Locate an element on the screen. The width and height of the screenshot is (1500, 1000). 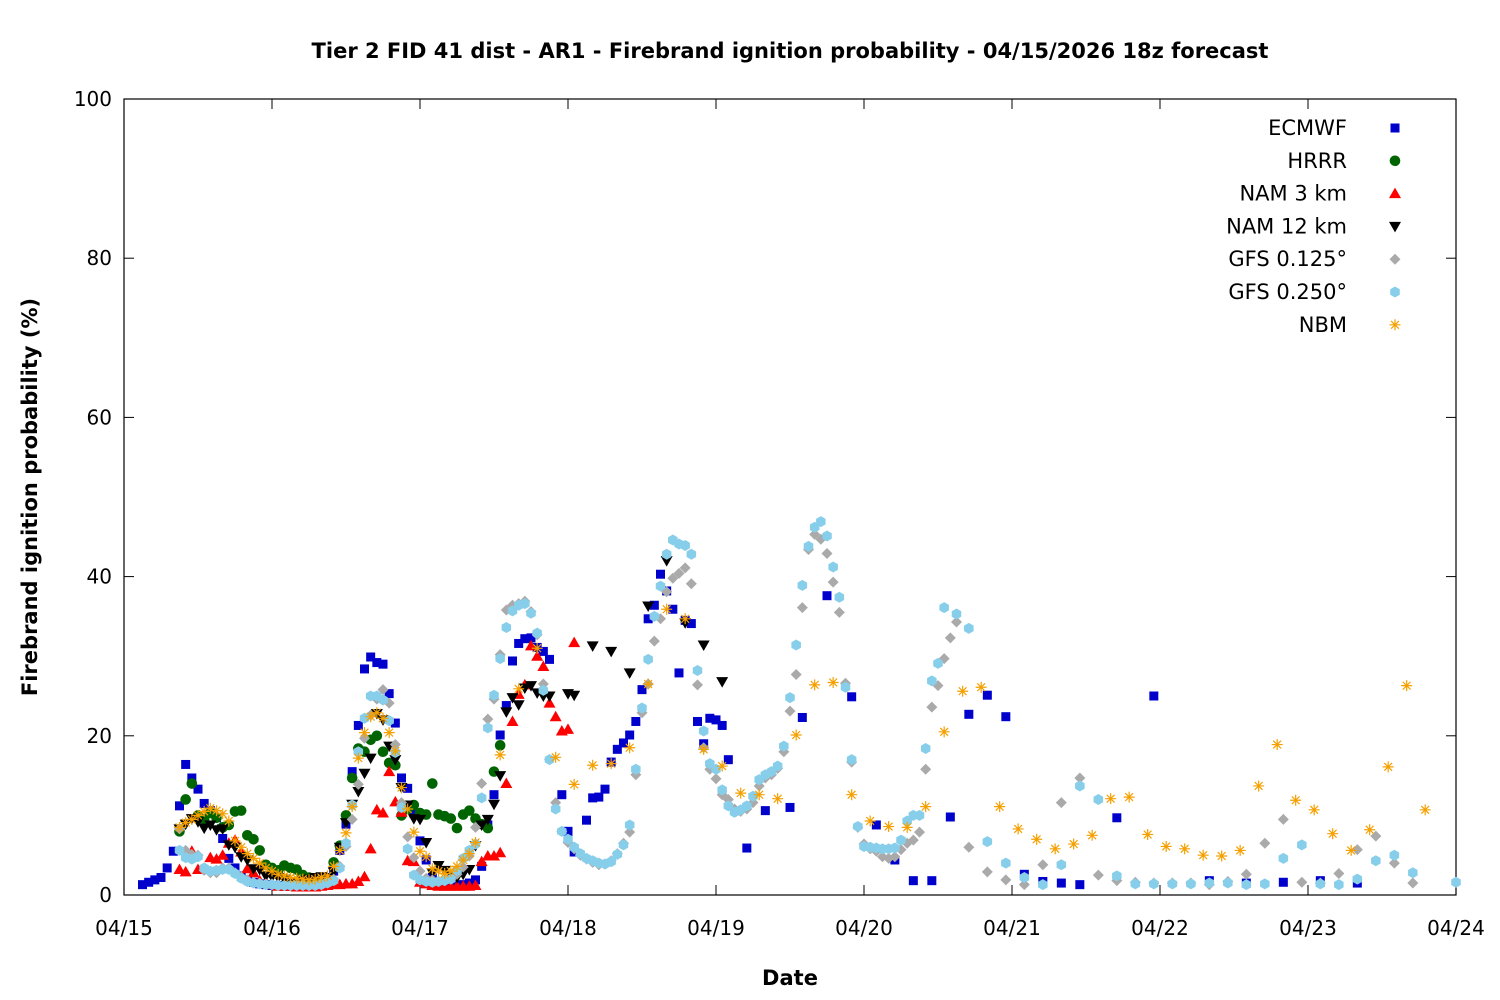
y-tick-label: 40 is located at coordinates (99, 577).